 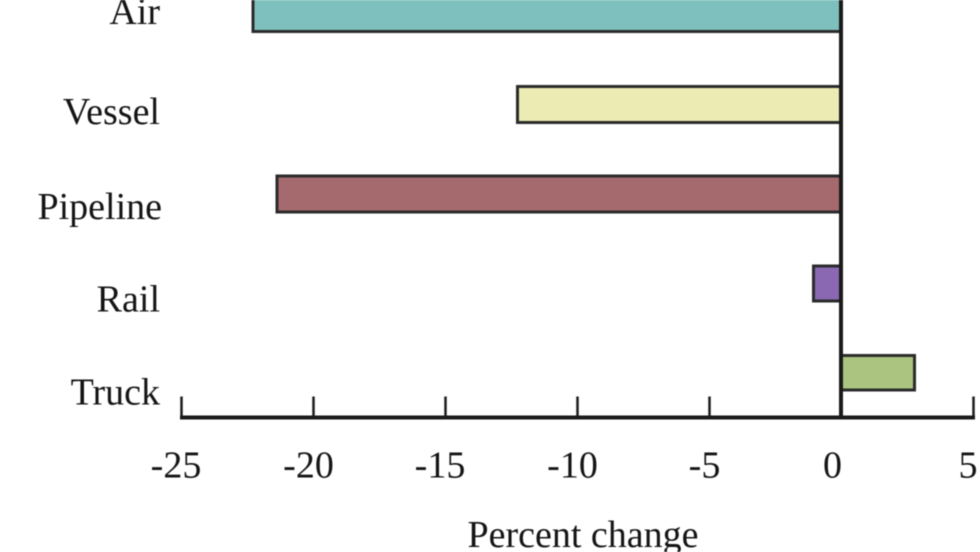 What do you see at coordinates (134, 16) in the screenshot?
I see `svg-text: Air` at bounding box center [134, 16].